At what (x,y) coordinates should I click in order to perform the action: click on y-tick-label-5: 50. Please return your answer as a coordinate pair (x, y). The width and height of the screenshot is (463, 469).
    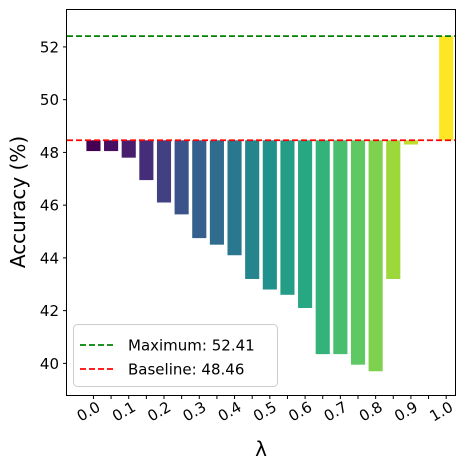
    Looking at the image, I should click on (49, 100).